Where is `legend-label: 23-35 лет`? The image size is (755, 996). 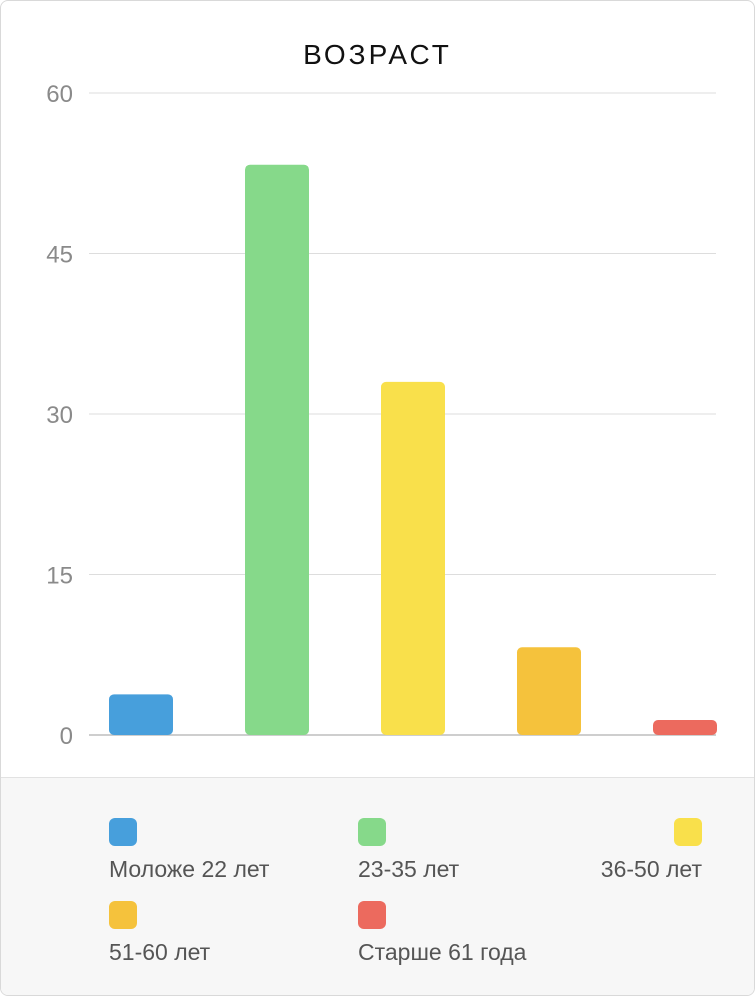 legend-label: 23-35 лет is located at coordinates (409, 869).